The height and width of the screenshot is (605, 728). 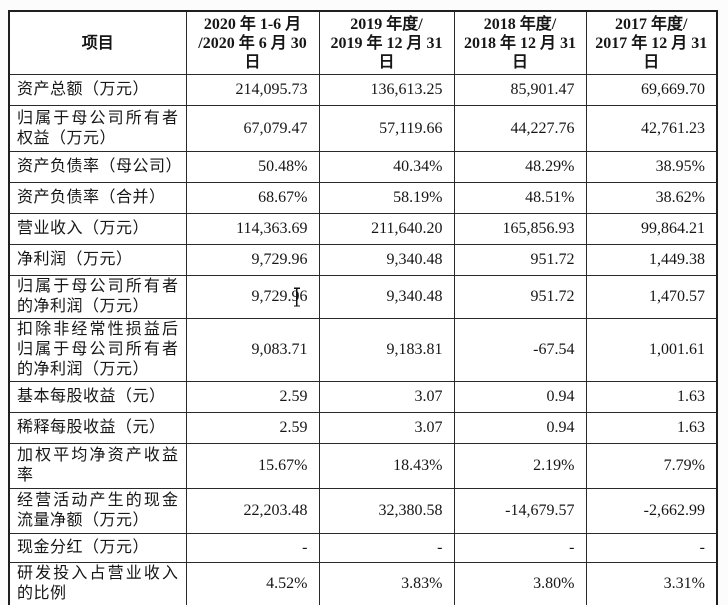 What do you see at coordinates (252, 511) in the screenshot?
I see `value-cell: 22,203.48` at bounding box center [252, 511].